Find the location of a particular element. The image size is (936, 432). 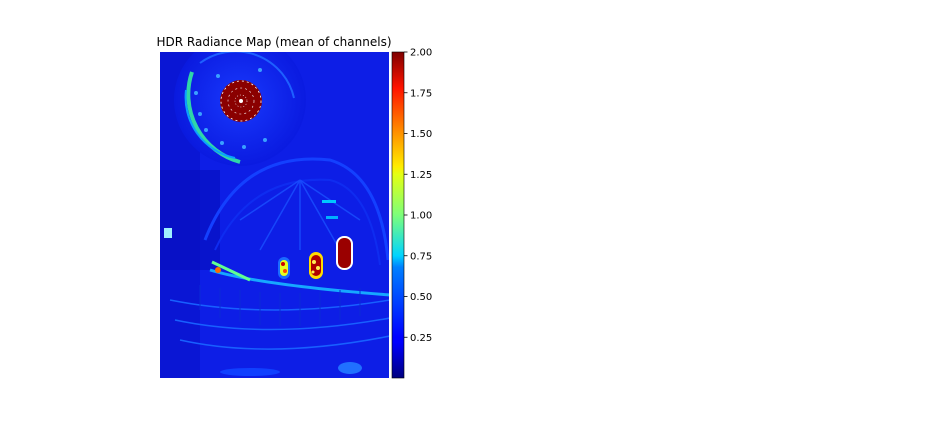

colorbar-tick-label: 0.50 is located at coordinates (421, 297).